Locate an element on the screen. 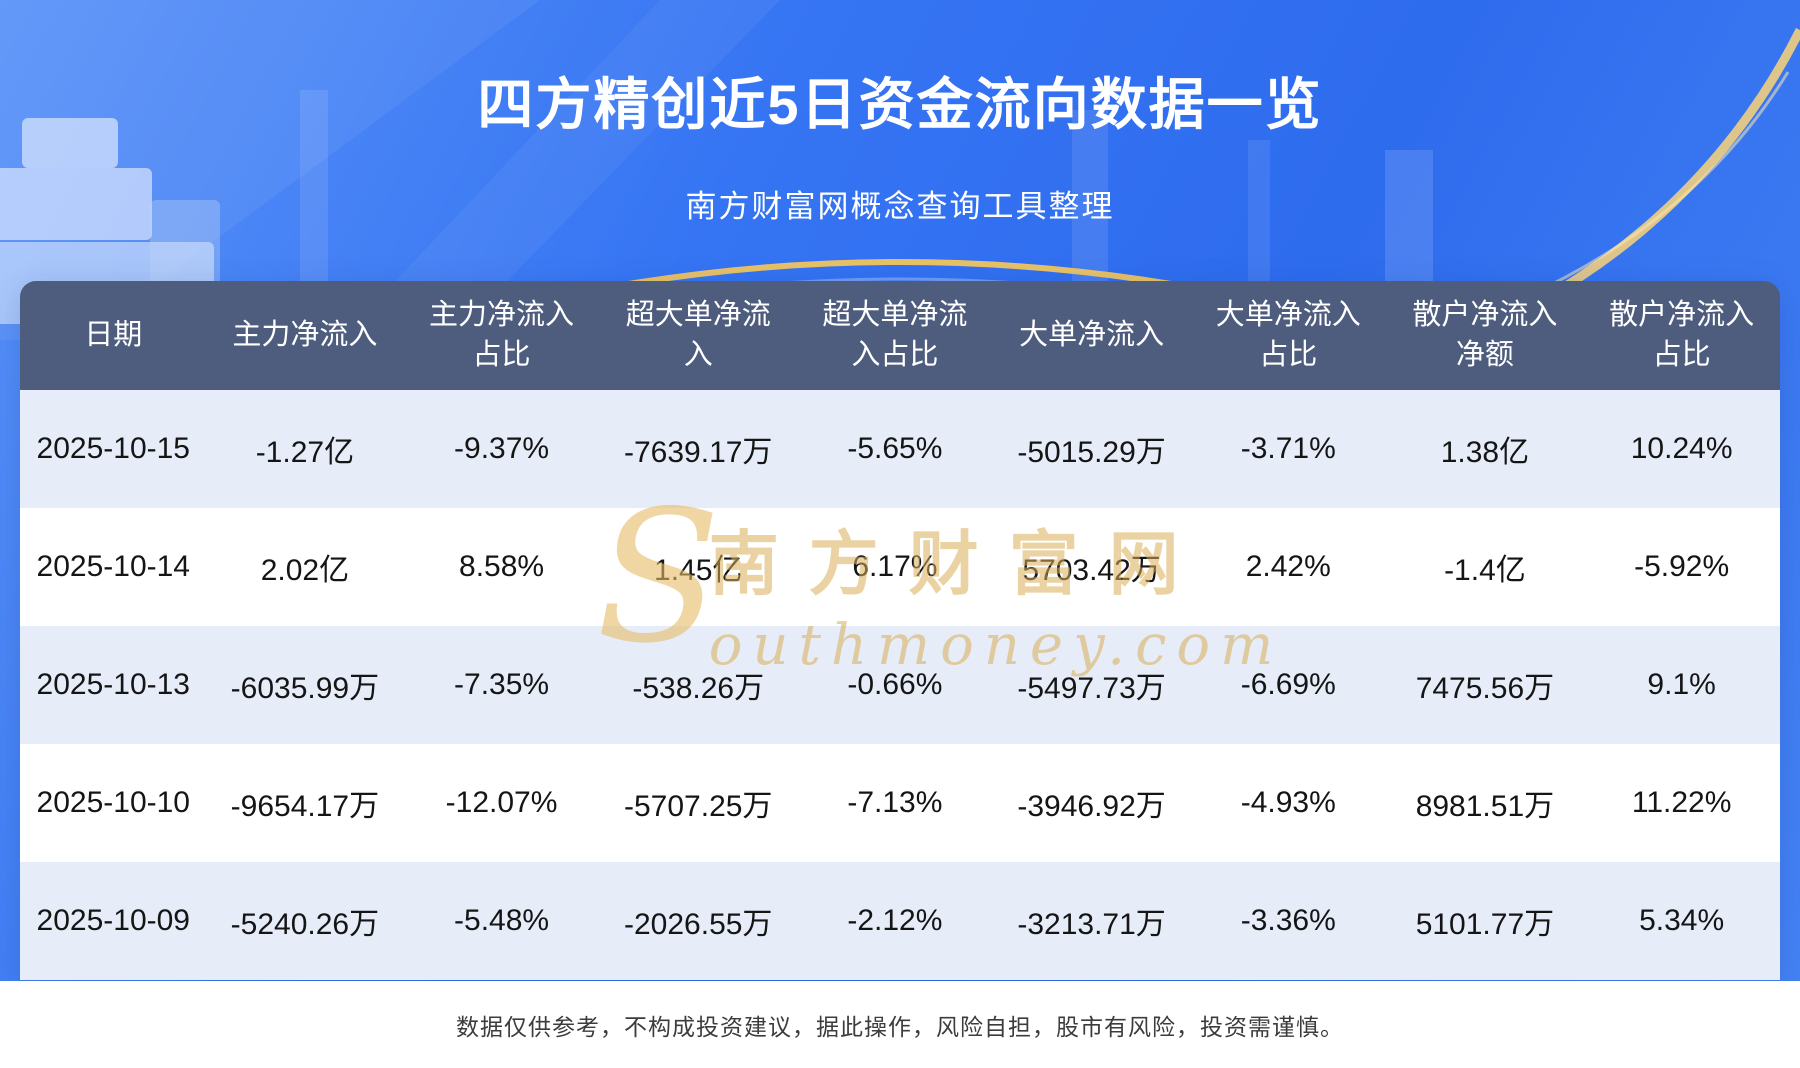 The width and height of the screenshot is (1800, 1068). value-cell: -7.35% is located at coordinates (501, 685).